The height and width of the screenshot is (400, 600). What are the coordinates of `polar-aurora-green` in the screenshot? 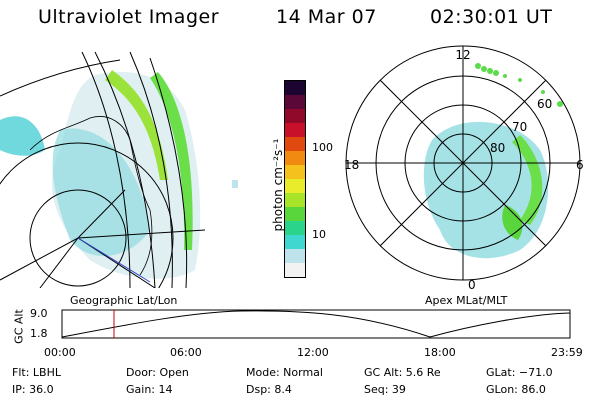 It's located at (527, 180).